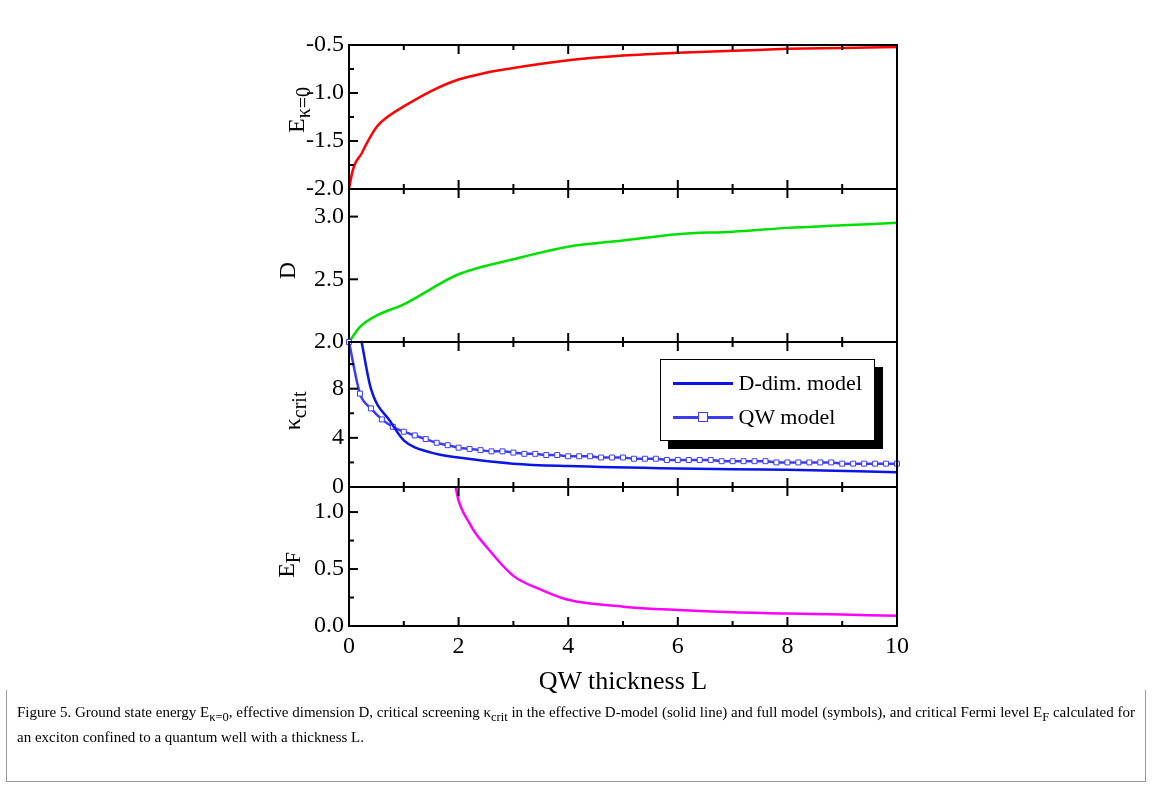 The image size is (1168, 803). What do you see at coordinates (623, 681) in the screenshot?
I see `x-axis-title: QW thickness L` at bounding box center [623, 681].